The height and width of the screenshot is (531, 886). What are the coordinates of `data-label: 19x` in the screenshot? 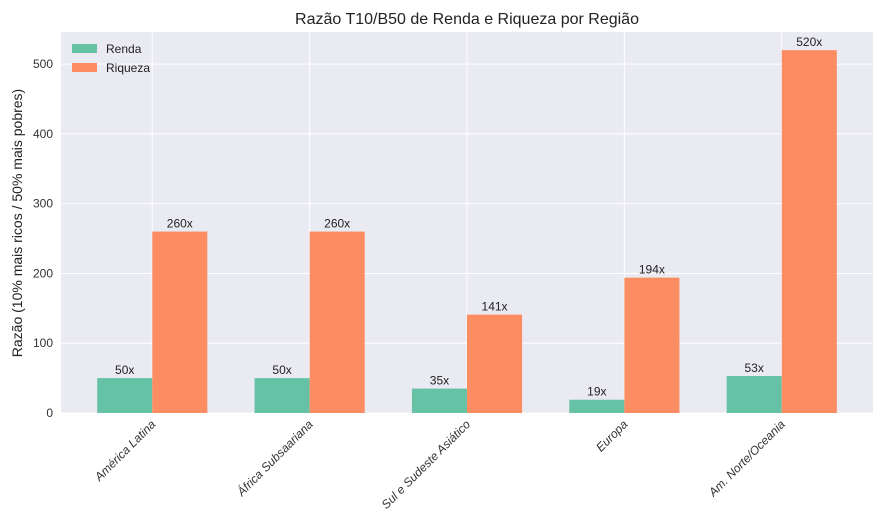 It's located at (596, 392).